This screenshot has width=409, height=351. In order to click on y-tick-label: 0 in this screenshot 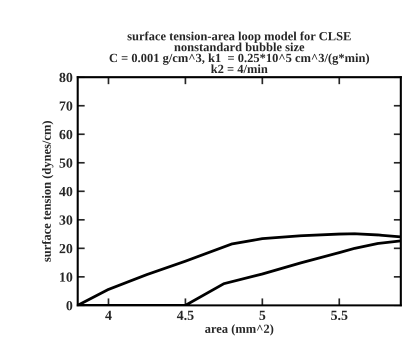, I will do `click(69, 305)`.